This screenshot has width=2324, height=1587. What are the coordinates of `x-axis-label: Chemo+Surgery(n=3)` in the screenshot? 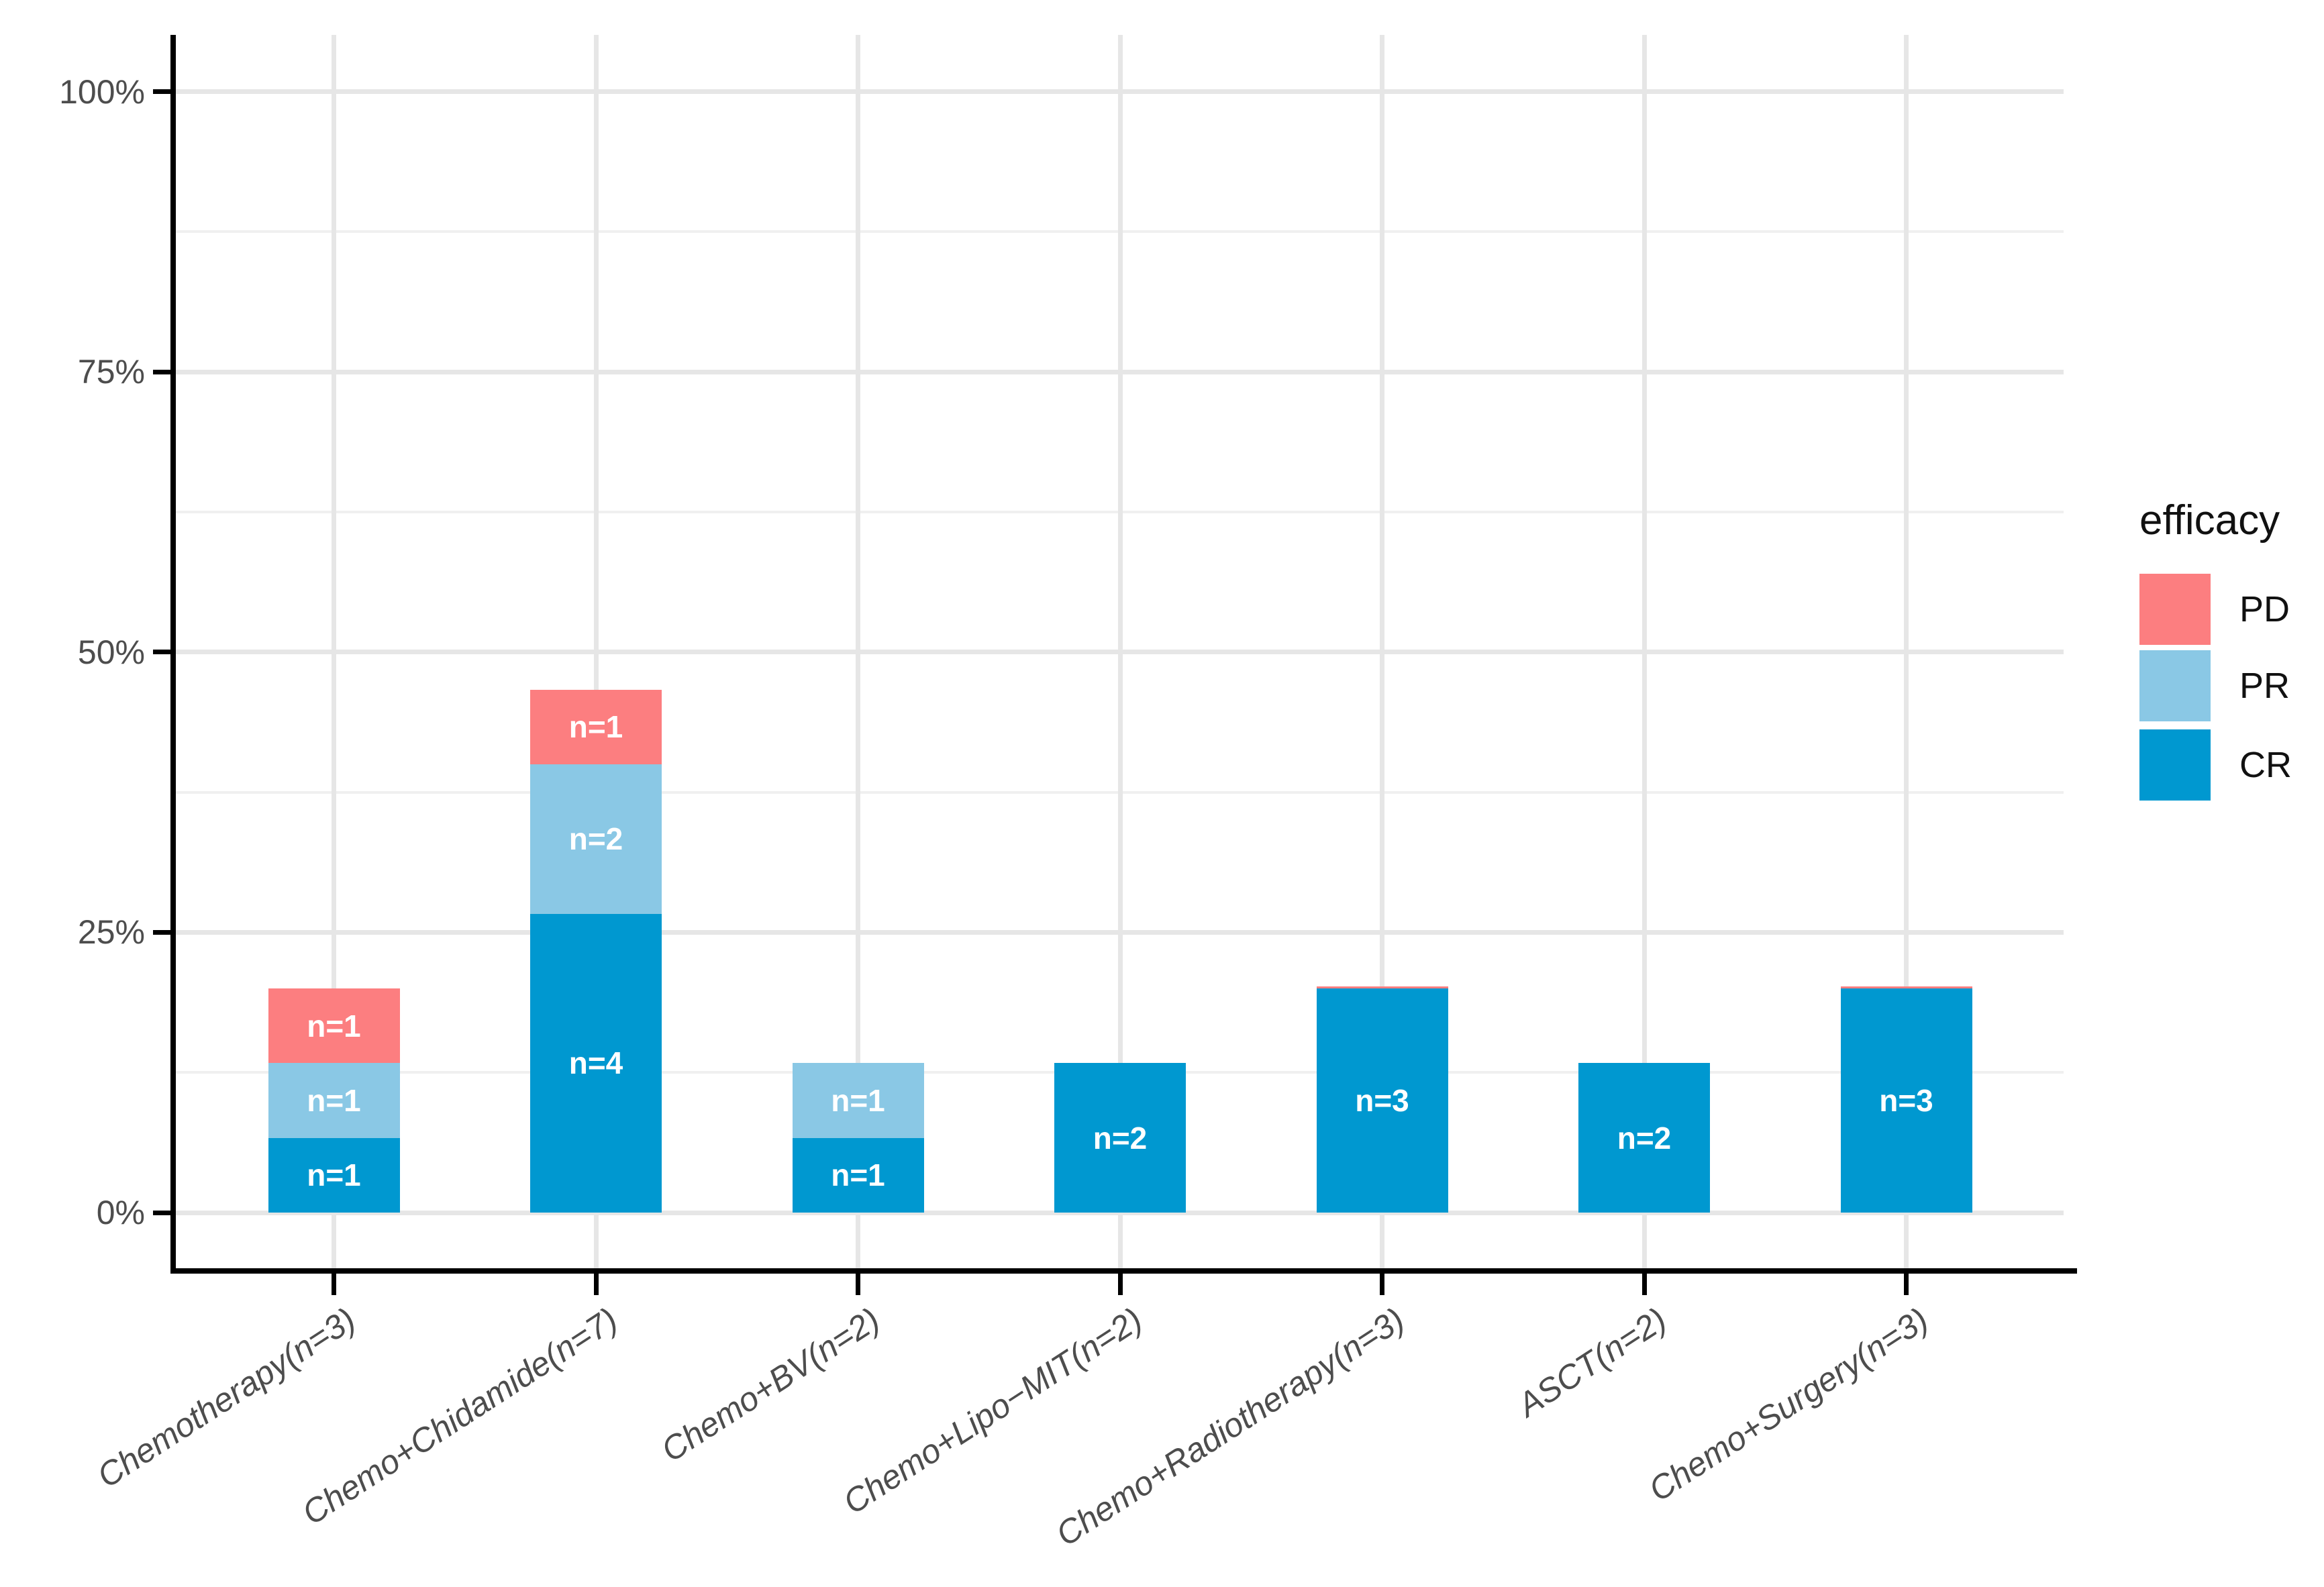 It's located at (1788, 1405).